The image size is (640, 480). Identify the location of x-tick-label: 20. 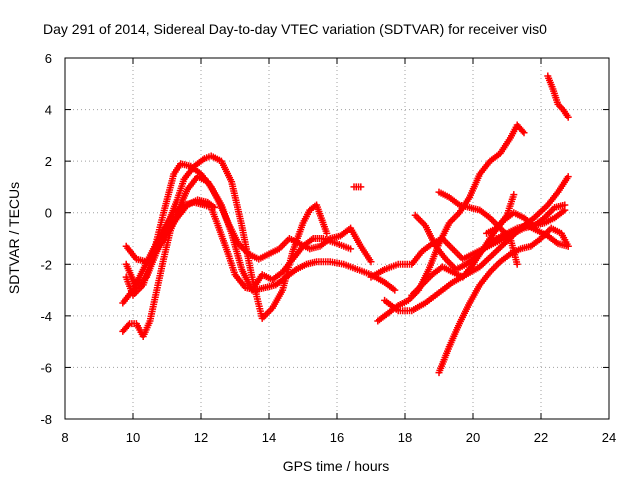
(473, 437).